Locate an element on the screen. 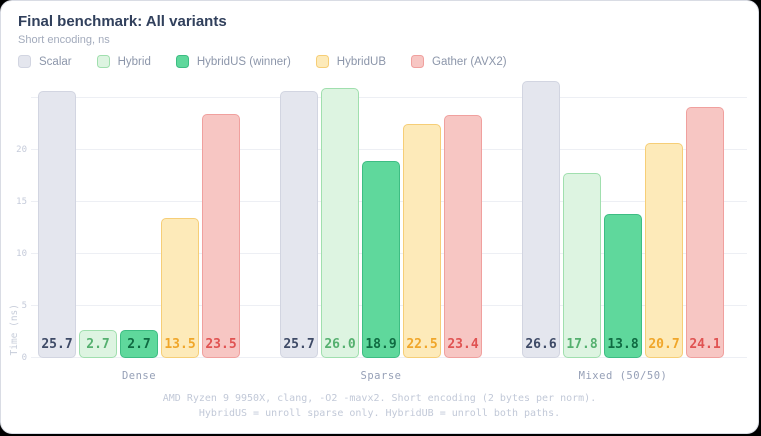 The image size is (761, 436). bar-gather-avx2-: 24.1 is located at coordinates (705, 232).